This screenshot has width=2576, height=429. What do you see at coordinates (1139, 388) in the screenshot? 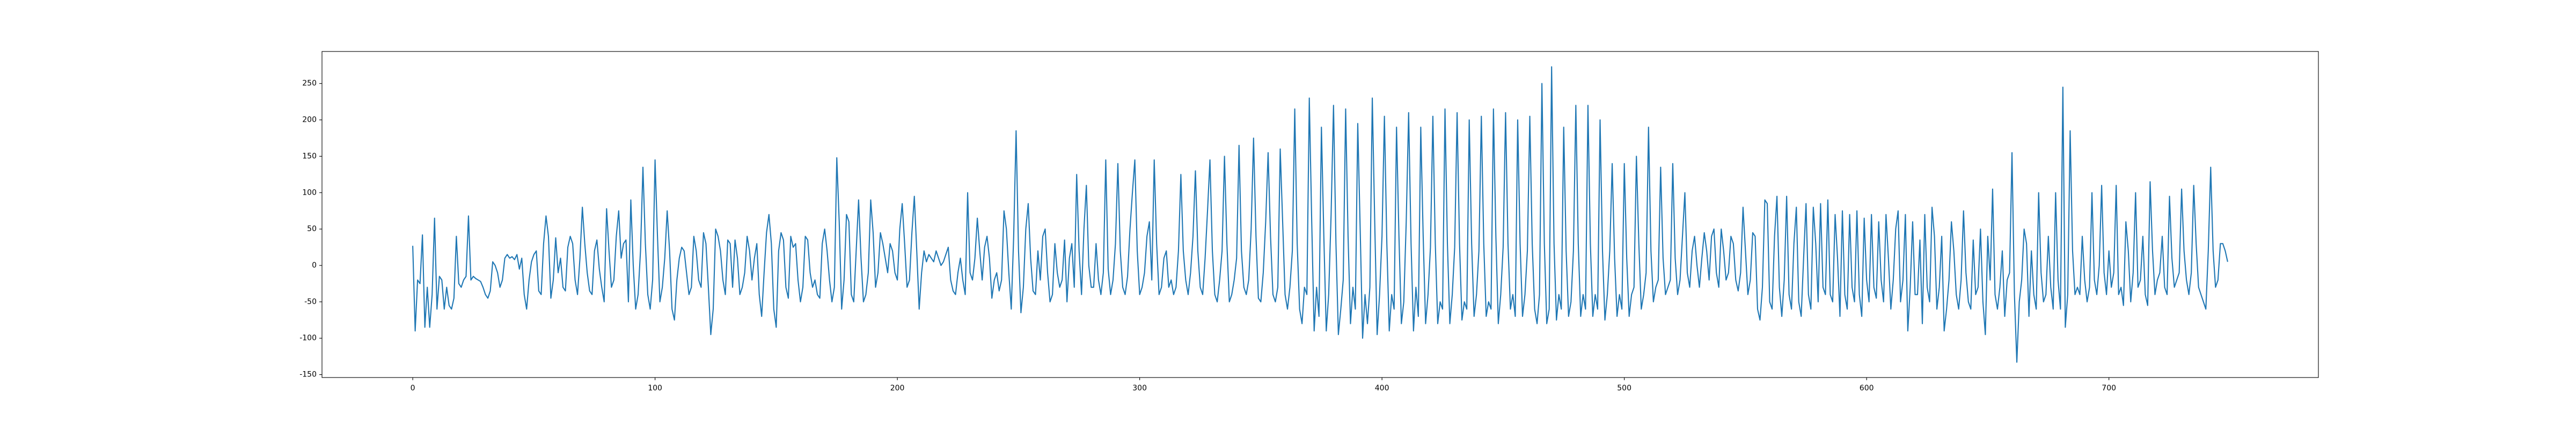
I see `x-tick-label: 300` at bounding box center [1139, 388].